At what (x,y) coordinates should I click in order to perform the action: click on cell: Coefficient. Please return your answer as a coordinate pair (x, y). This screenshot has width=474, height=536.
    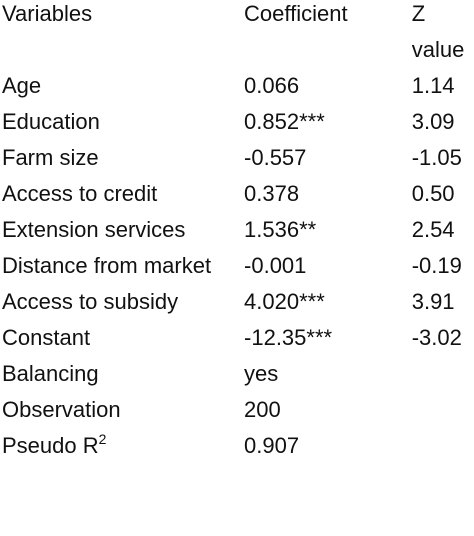
    Looking at the image, I should click on (296, 13).